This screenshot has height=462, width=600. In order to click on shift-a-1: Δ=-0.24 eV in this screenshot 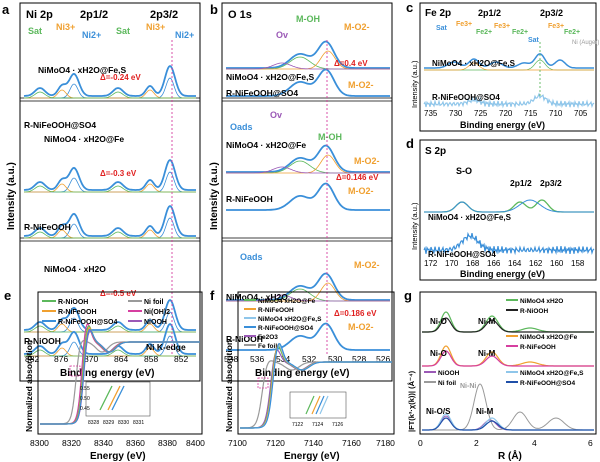, I will do `click(120, 77)`.